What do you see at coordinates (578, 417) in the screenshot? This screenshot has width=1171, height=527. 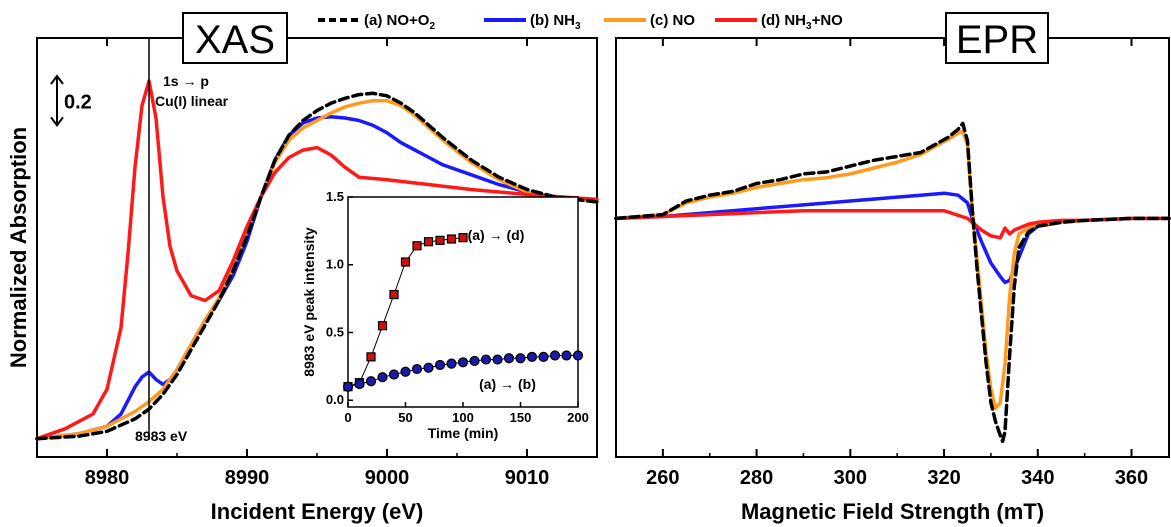 I see `inset-x-tick-label-4: 200` at bounding box center [578, 417].